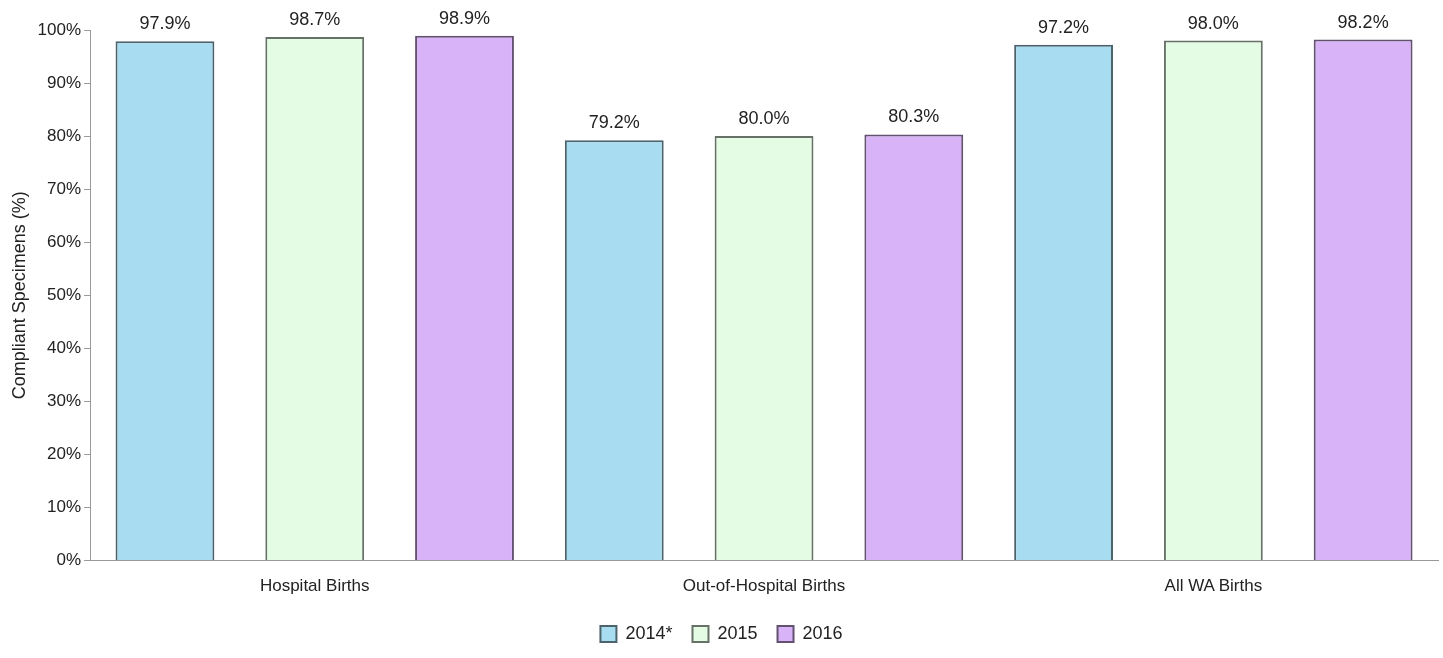  Describe the element at coordinates (64, 454) in the screenshot. I see `y-tick-label: 20%` at that location.